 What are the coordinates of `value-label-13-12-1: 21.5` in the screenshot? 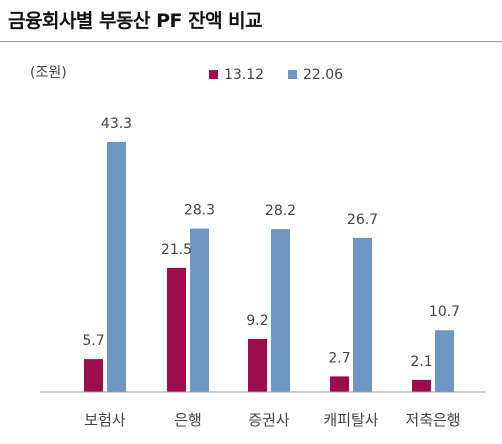 It's located at (176, 250).